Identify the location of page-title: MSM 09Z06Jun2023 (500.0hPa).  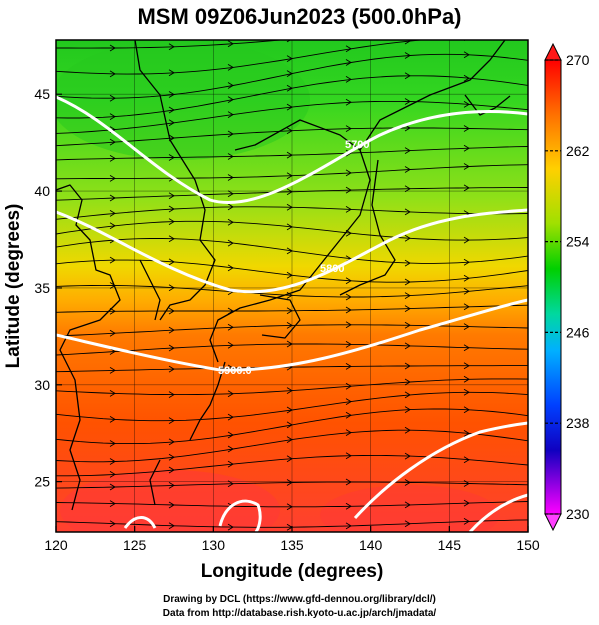
(299, 16).